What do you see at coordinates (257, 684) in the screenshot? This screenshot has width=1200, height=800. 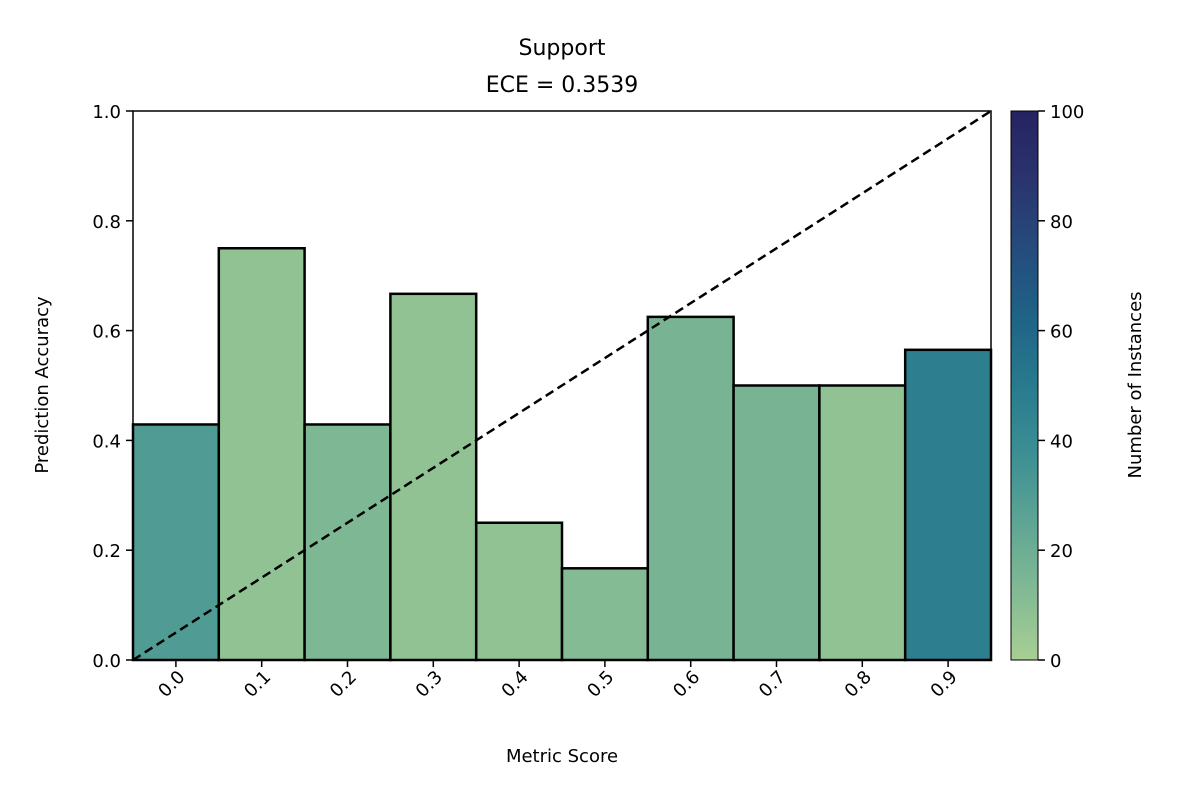 I see `x-tick-label: 0.1` at bounding box center [257, 684].